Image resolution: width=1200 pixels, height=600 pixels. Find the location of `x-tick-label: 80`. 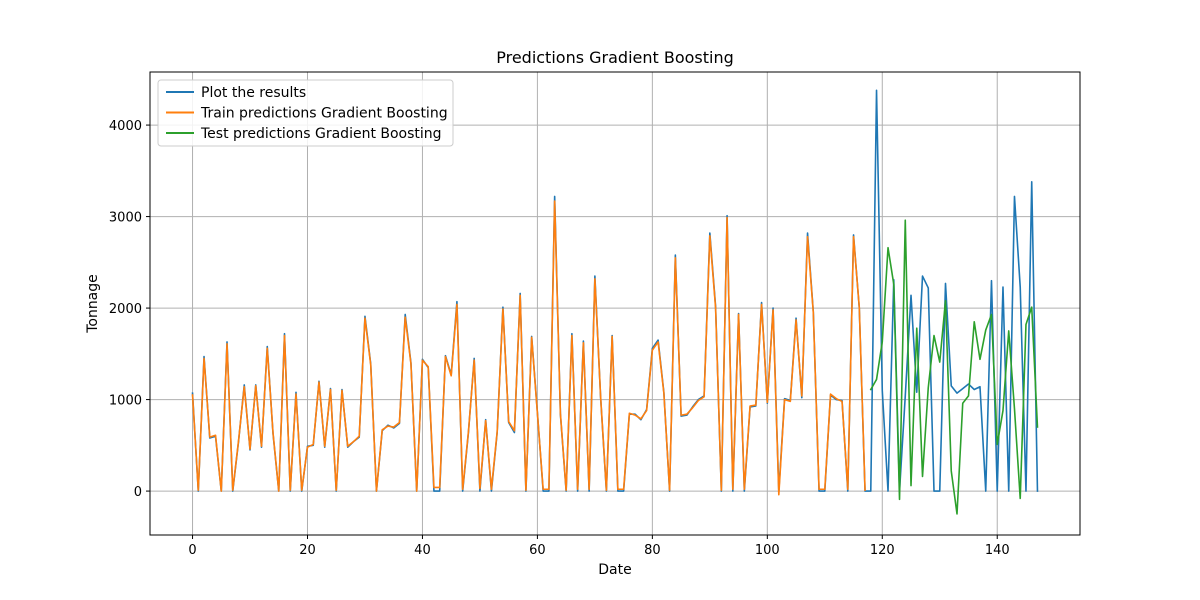

x-tick-label: 80 is located at coordinates (652, 550).